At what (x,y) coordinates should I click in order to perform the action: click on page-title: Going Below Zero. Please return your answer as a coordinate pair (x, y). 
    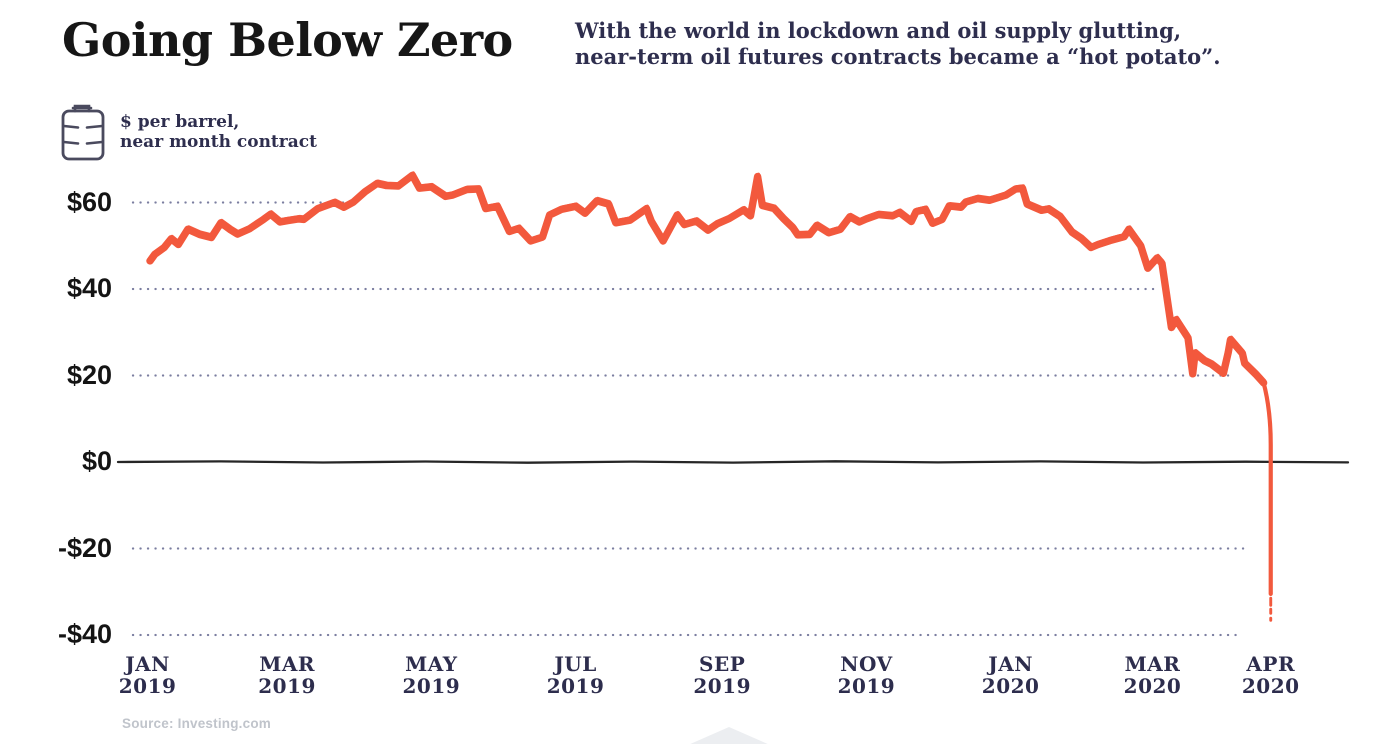
    Looking at the image, I should click on (287, 40).